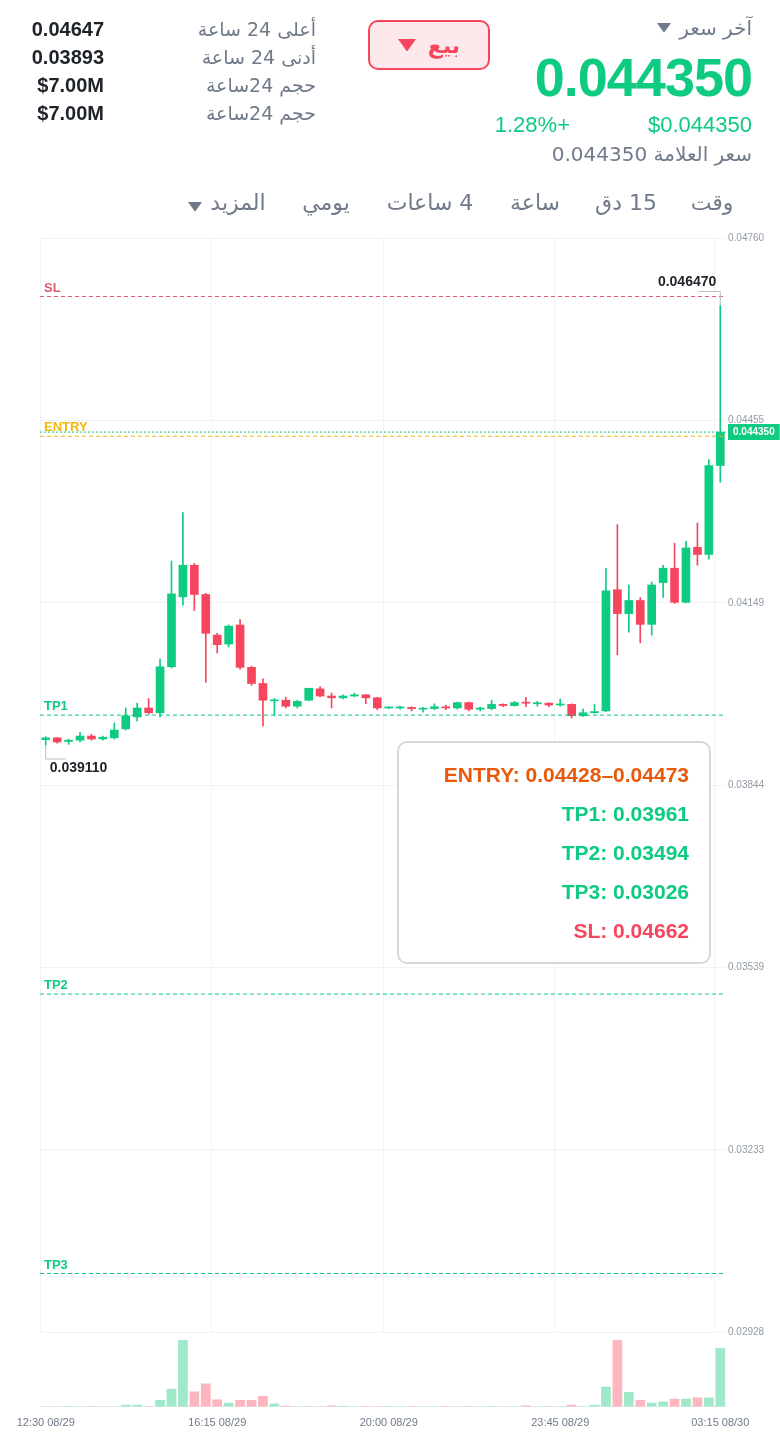 Image resolution: width=780 pixels, height=1432 pixels. What do you see at coordinates (566, 775) in the screenshot?
I see `annotation: ENTRY: 0.04428–0.04473` at bounding box center [566, 775].